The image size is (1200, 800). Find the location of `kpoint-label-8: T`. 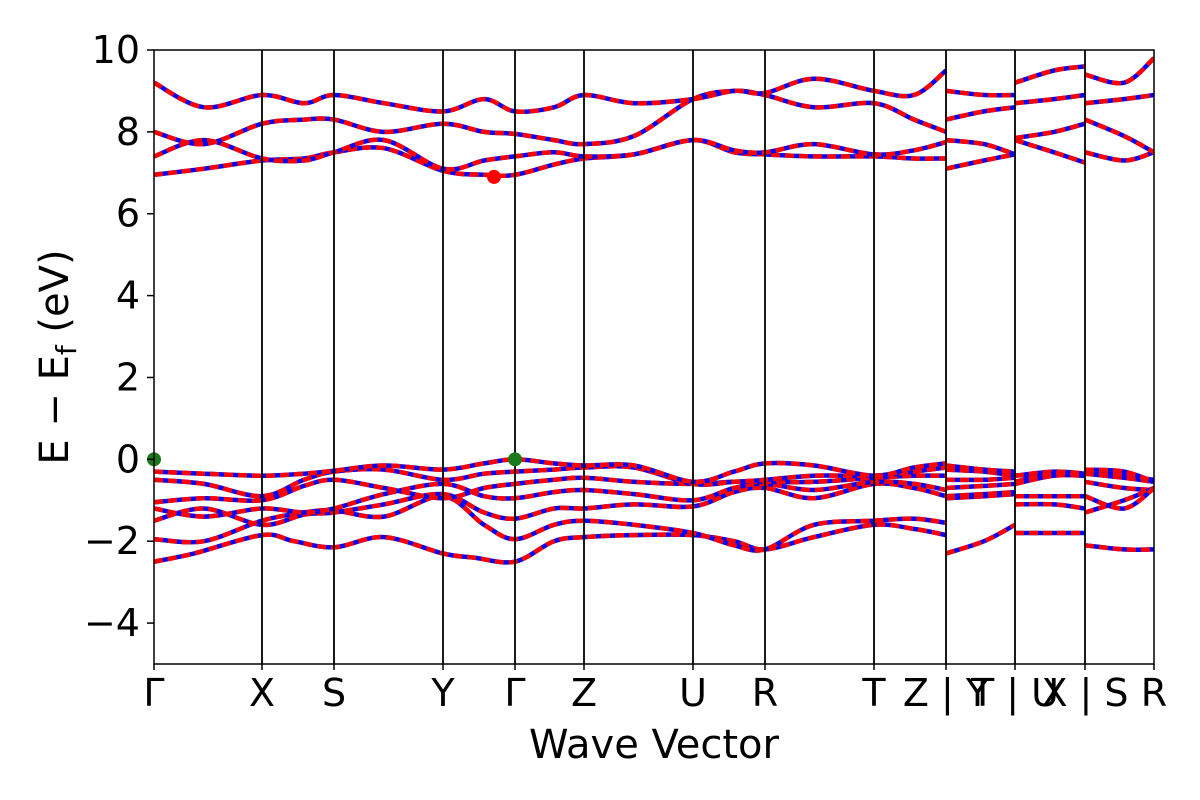

kpoint-label-8: T is located at coordinates (873, 693).